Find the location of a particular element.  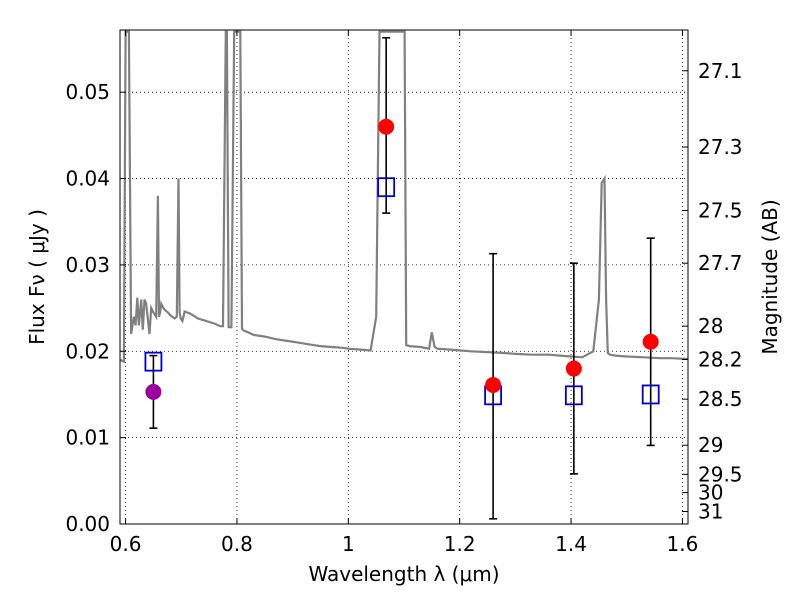

mag-tick-label: 29.5 is located at coordinates (720, 474).